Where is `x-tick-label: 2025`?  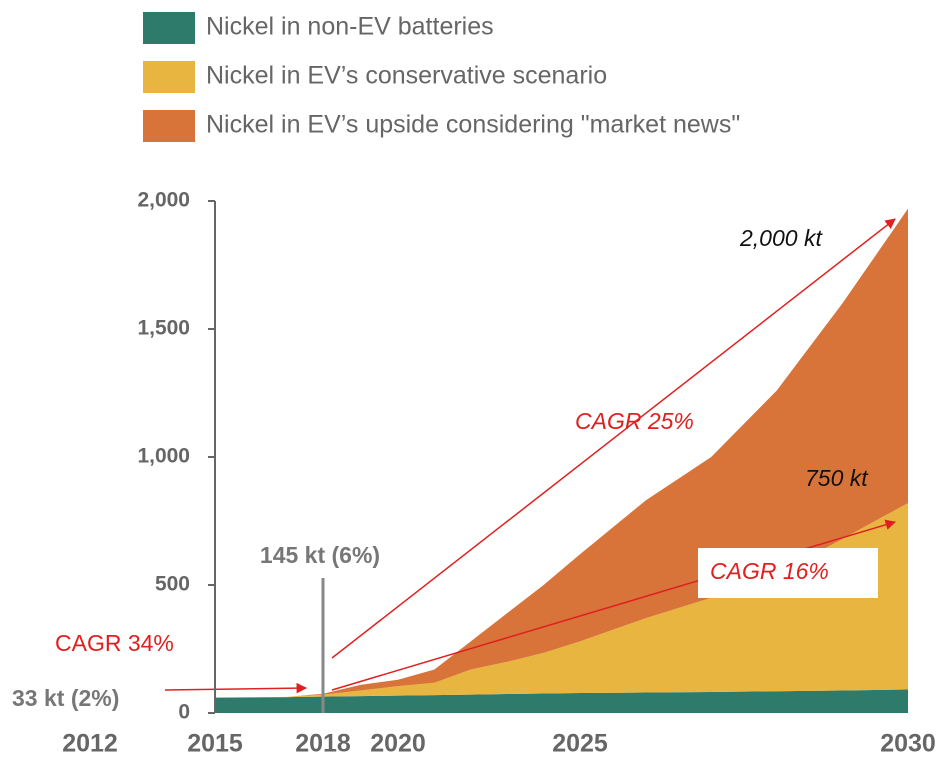 x-tick-label: 2025 is located at coordinates (580, 744).